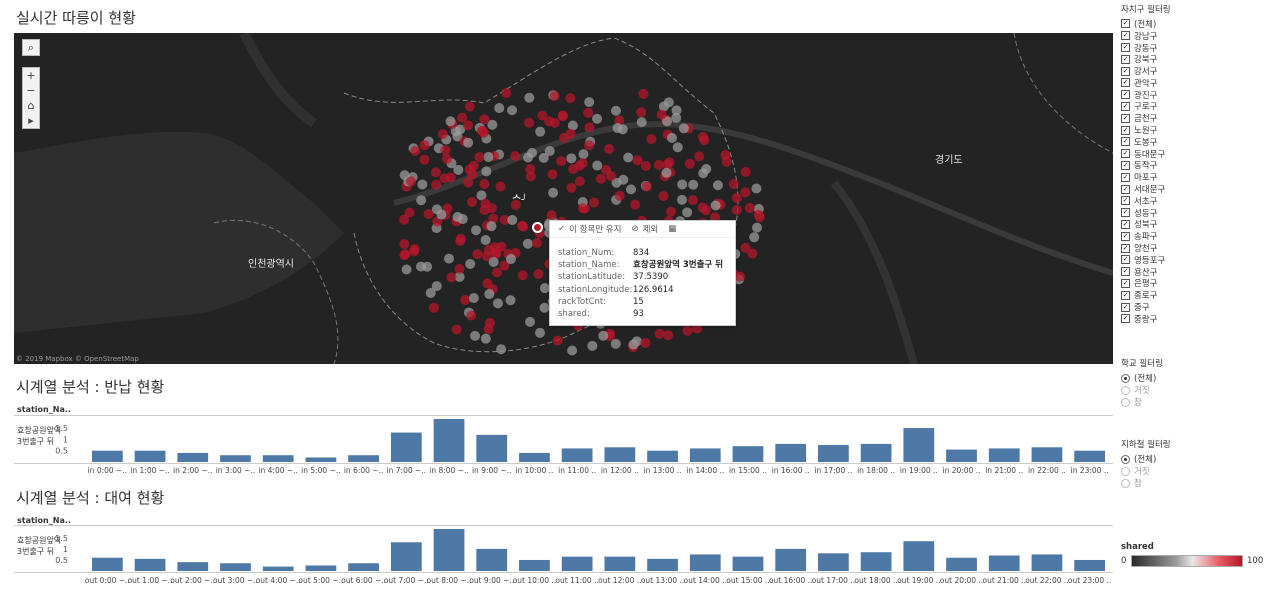  What do you see at coordinates (31, 105) in the screenshot?
I see `home-icon: ⌂` at bounding box center [31, 105].